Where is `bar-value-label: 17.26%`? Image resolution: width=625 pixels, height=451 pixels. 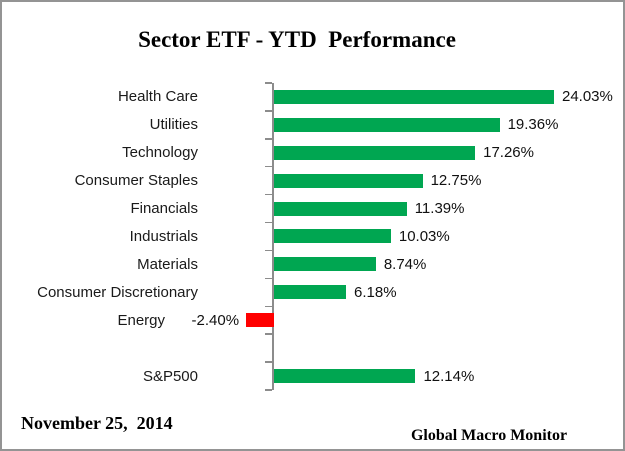
bar-value-label: 17.26% is located at coordinates (508, 153).